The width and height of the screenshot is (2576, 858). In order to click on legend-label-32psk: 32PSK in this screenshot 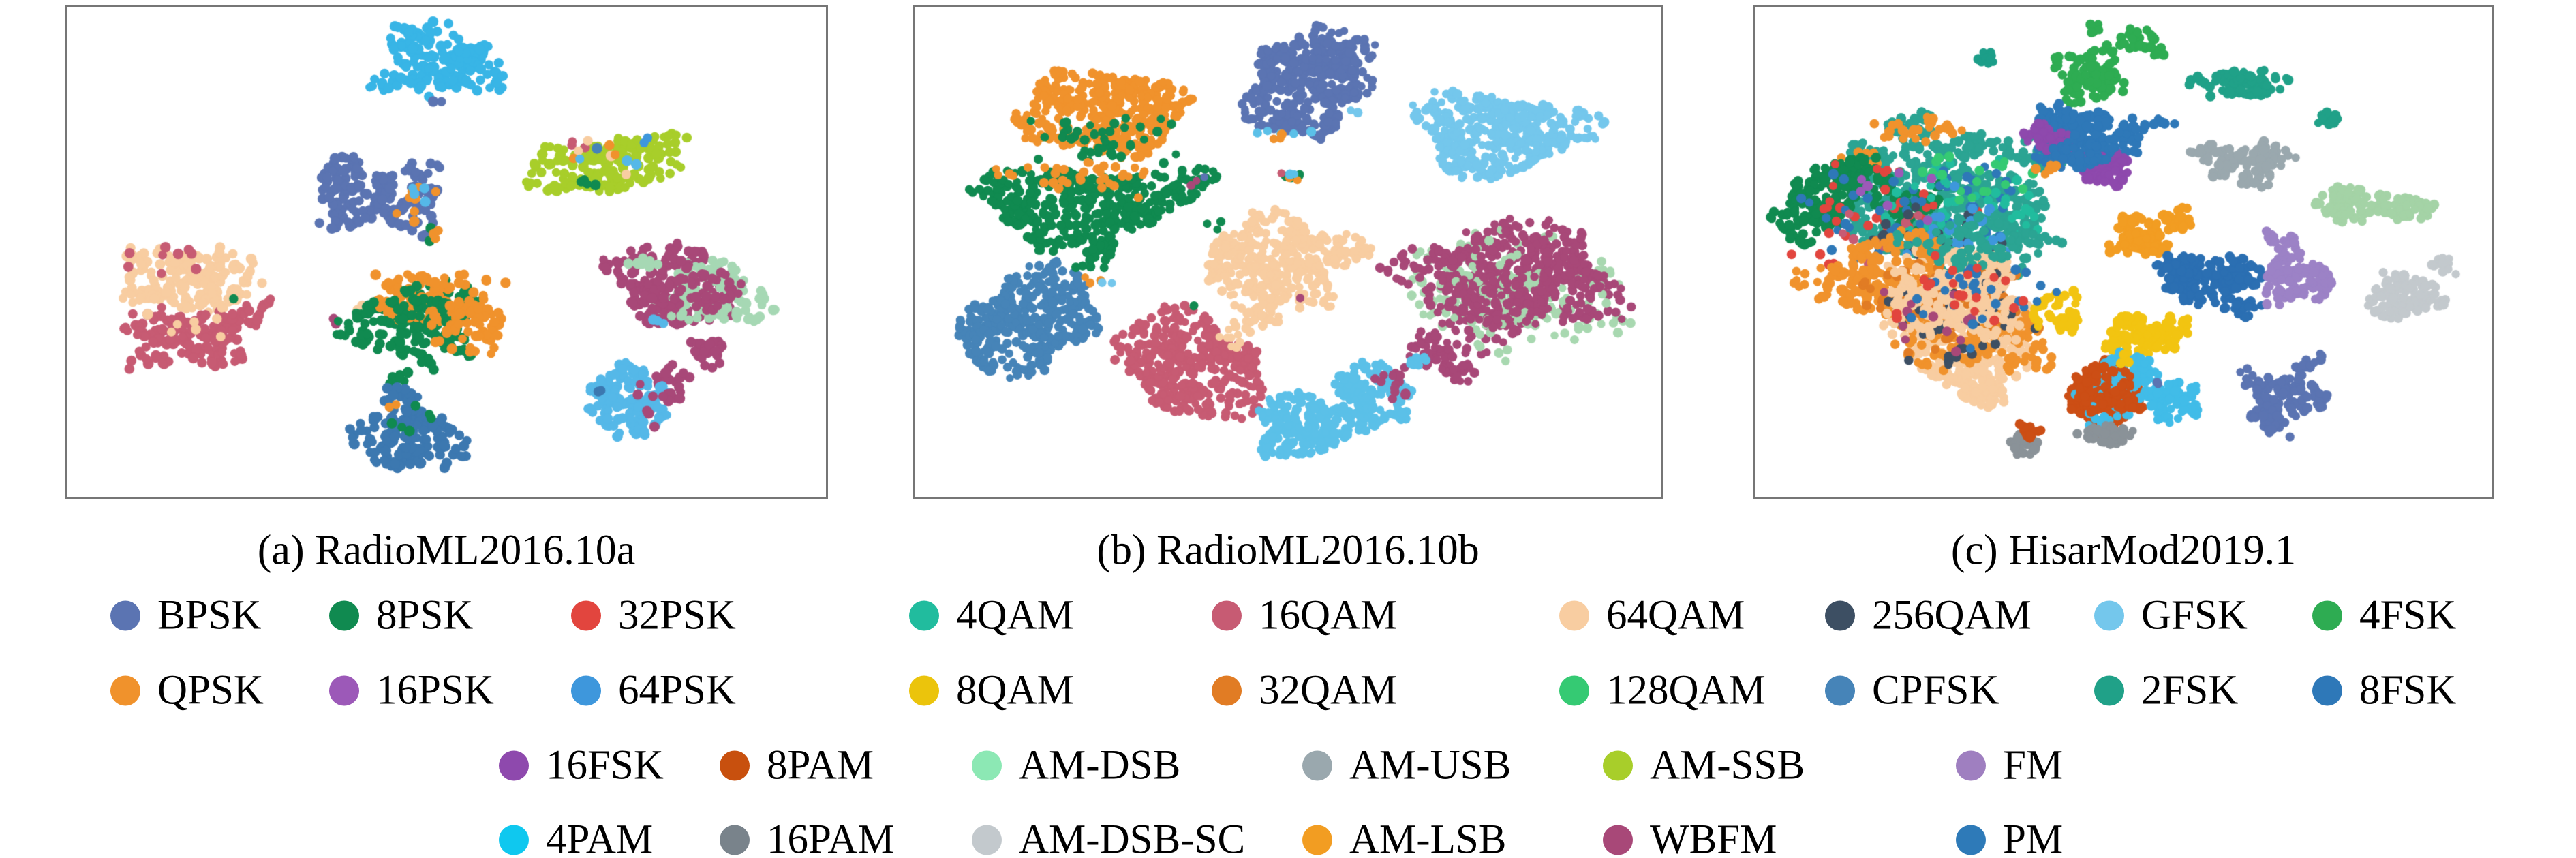, I will do `click(677, 615)`.